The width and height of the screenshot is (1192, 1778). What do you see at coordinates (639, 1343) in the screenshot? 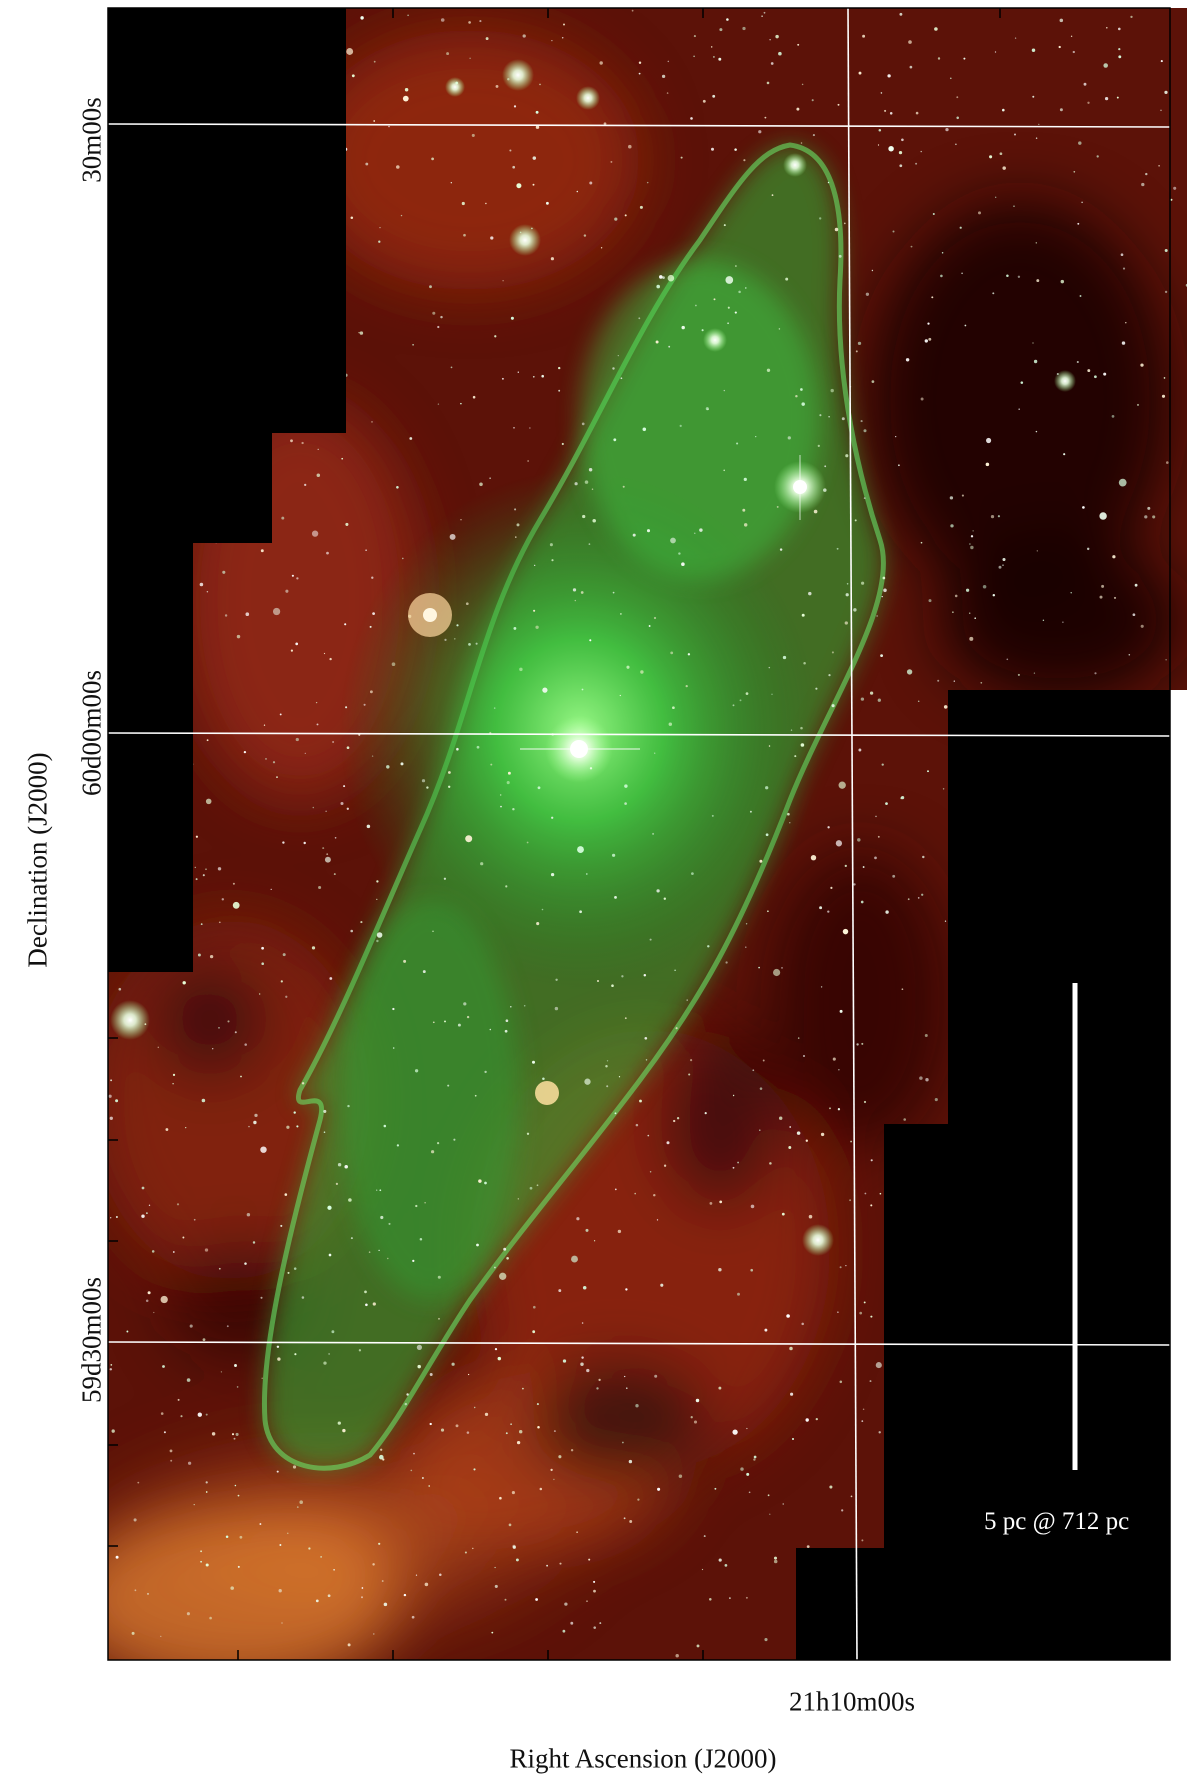
I see `grid-line-dec-59d30m` at bounding box center [639, 1343].